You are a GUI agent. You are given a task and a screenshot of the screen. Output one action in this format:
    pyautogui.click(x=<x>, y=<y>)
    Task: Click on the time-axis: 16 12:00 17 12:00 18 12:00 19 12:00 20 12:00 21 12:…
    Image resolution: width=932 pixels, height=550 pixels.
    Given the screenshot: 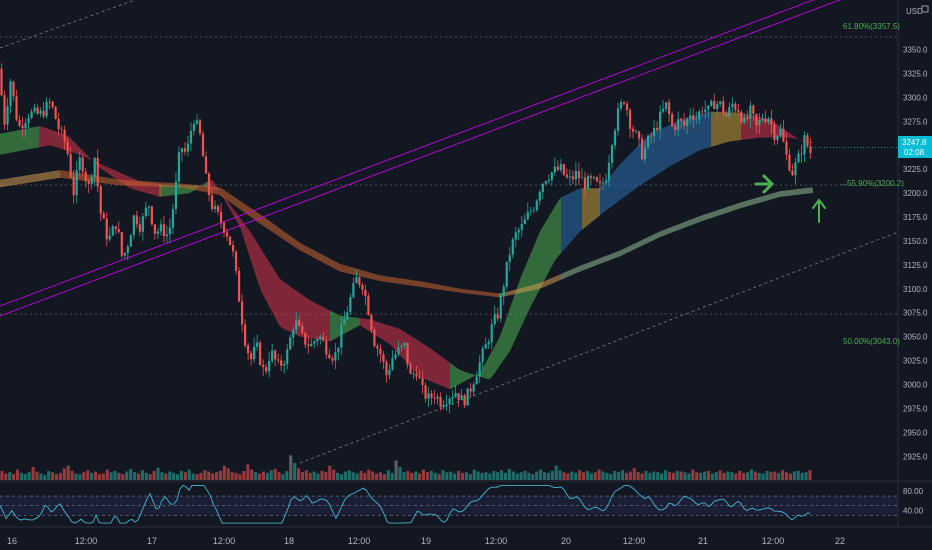 What is the action you would take?
    pyautogui.click(x=426, y=541)
    